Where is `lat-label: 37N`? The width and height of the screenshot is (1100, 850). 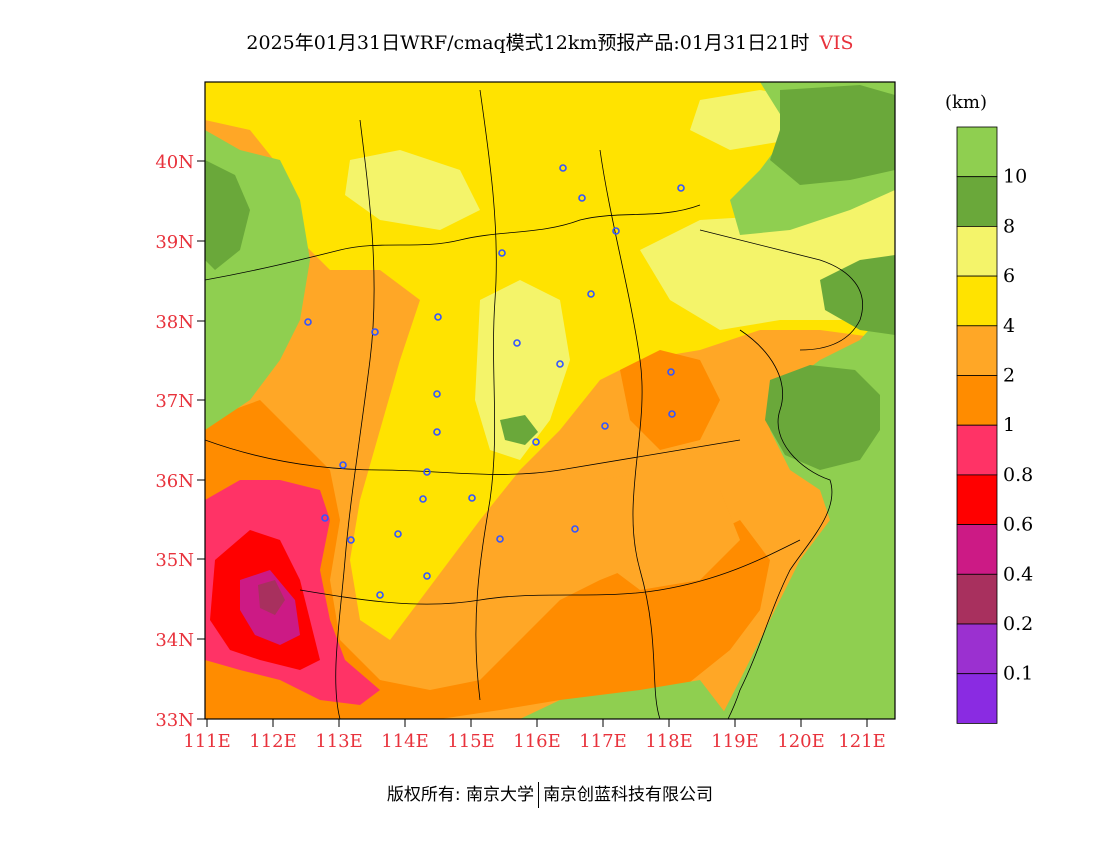 lat-label: 37N is located at coordinates (174, 401).